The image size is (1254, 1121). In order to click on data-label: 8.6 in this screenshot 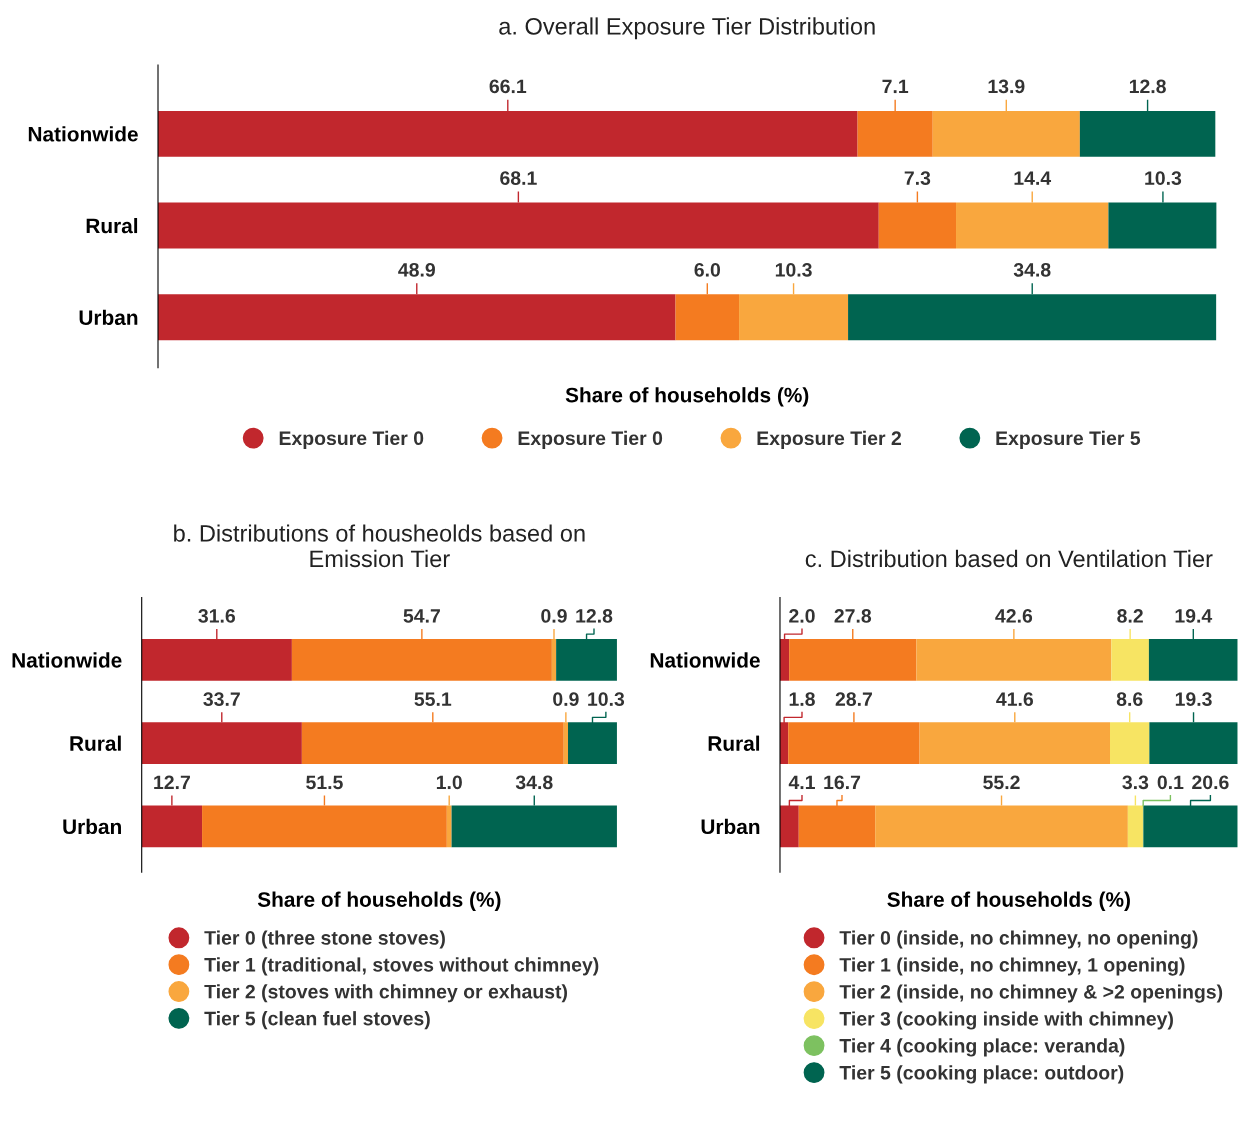, I will do `click(1129, 699)`.